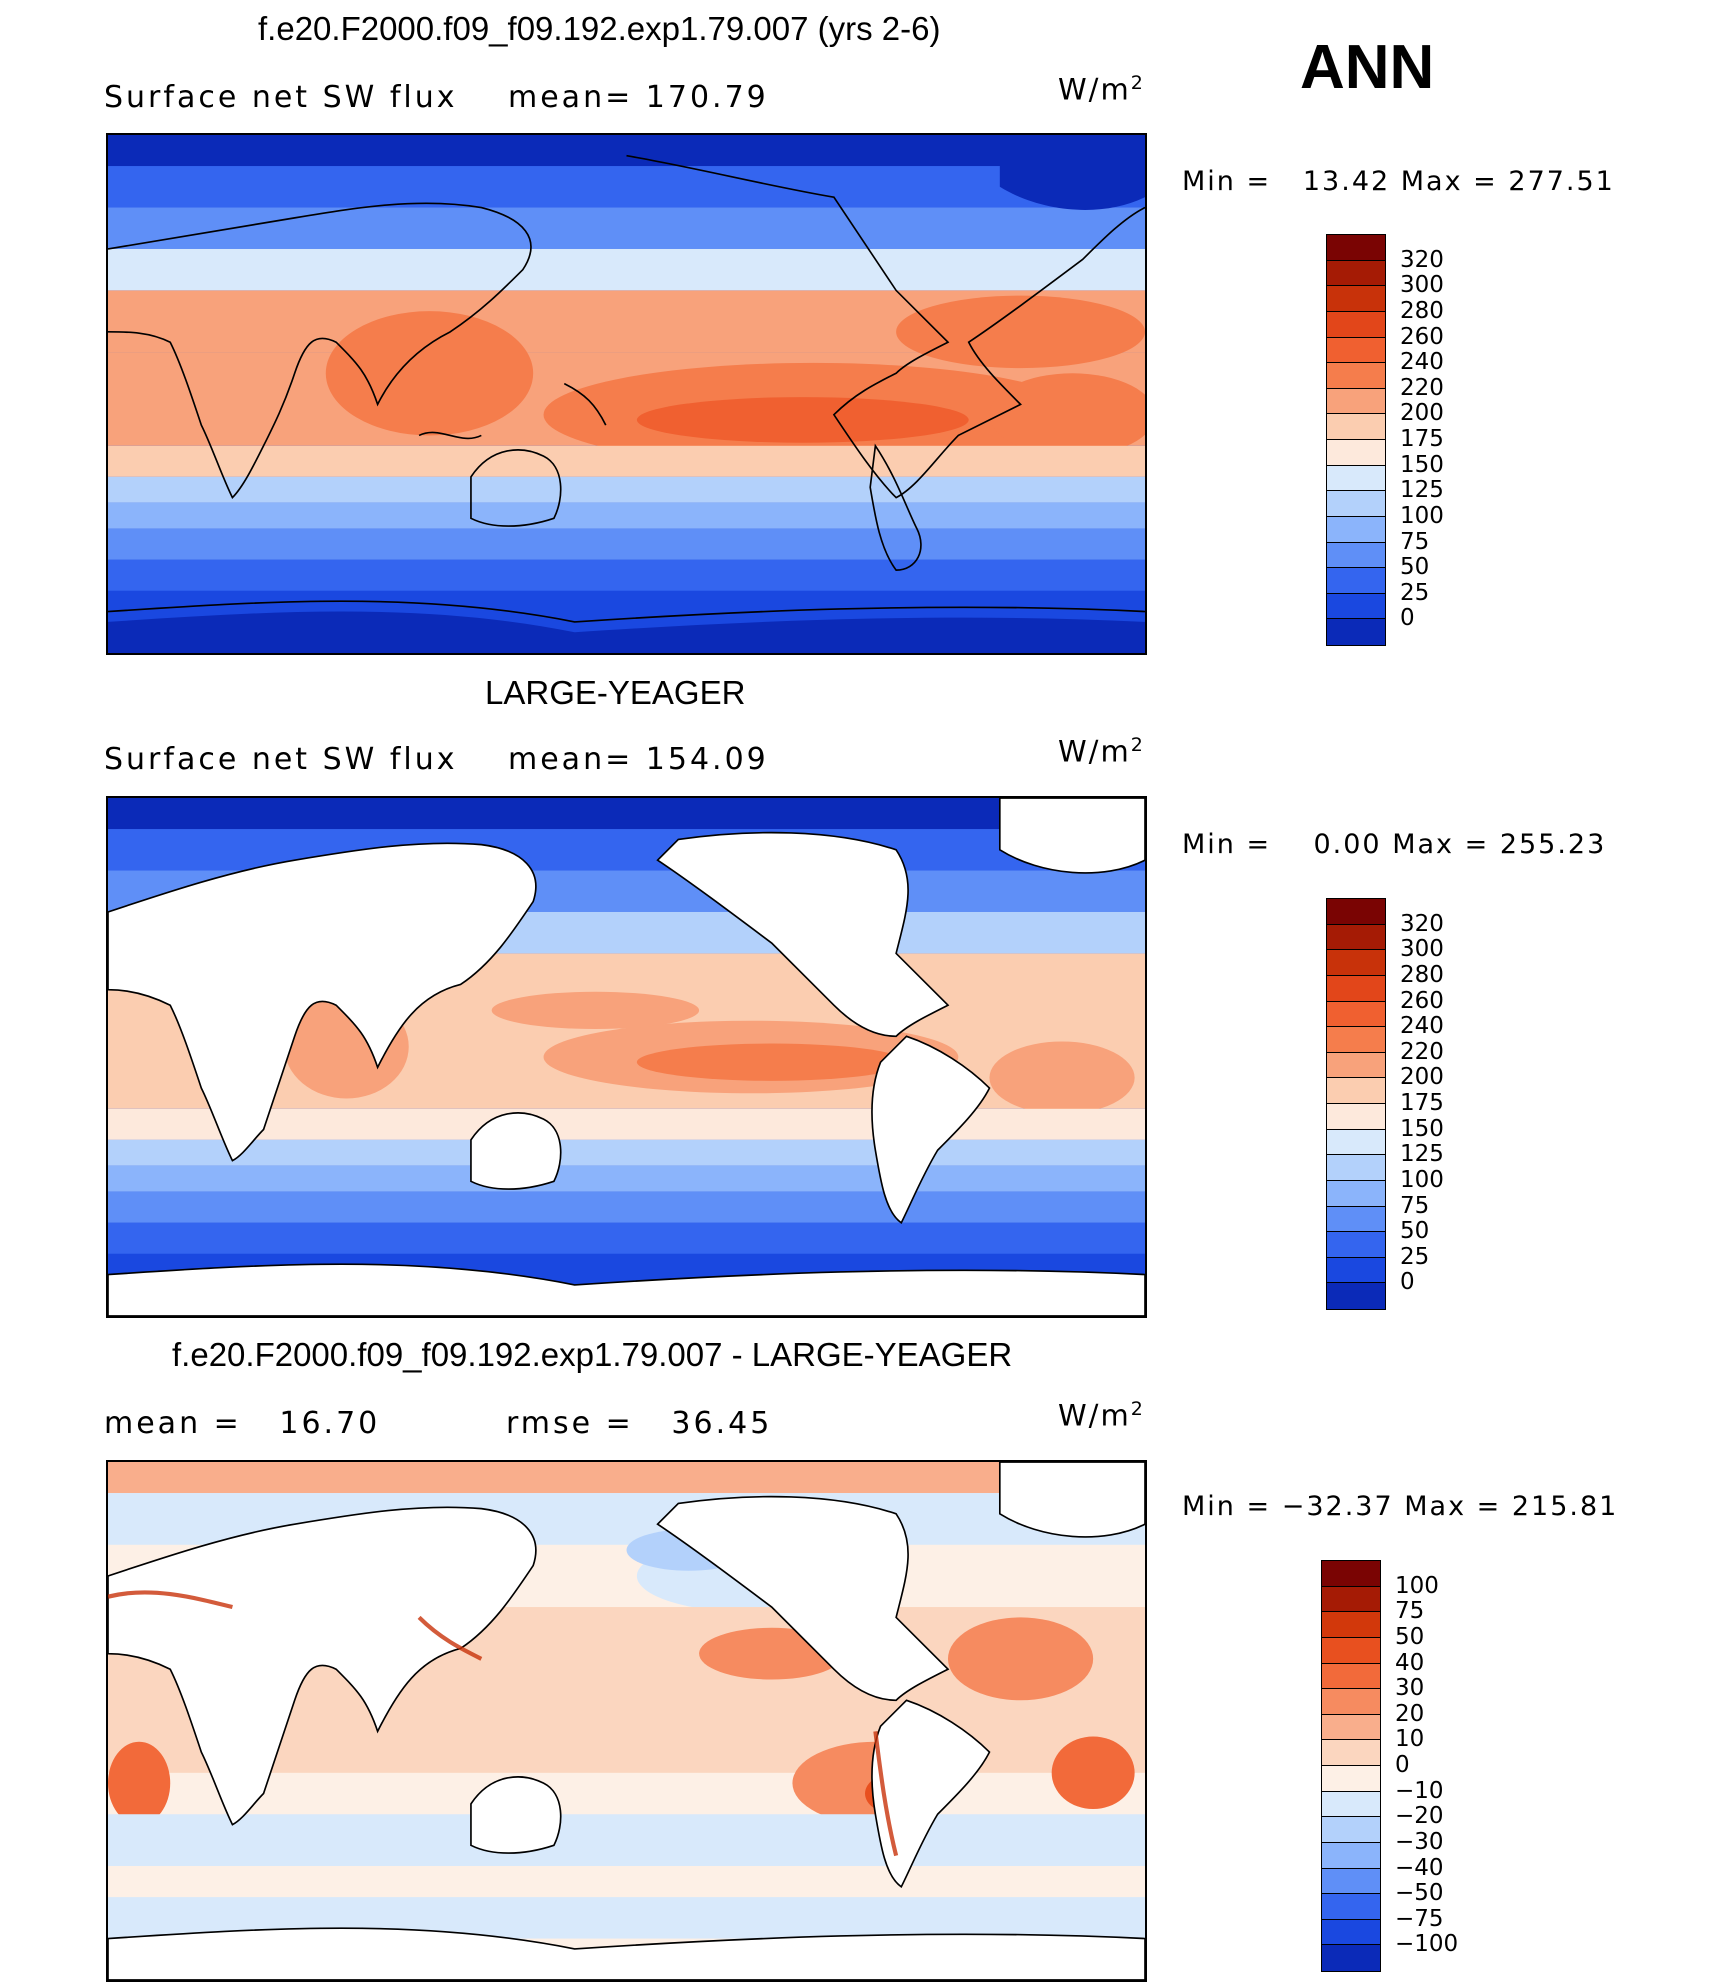 The height and width of the screenshot is (1985, 1710). What do you see at coordinates (1337, 1506) in the screenshot?
I see `panel-3-min-value: −32.37` at bounding box center [1337, 1506].